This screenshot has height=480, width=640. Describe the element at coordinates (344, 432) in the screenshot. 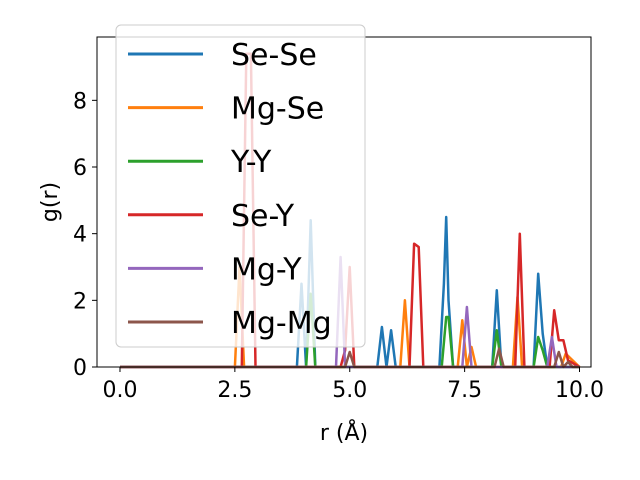

I see `x-axis-label: r (Å)` at that location.